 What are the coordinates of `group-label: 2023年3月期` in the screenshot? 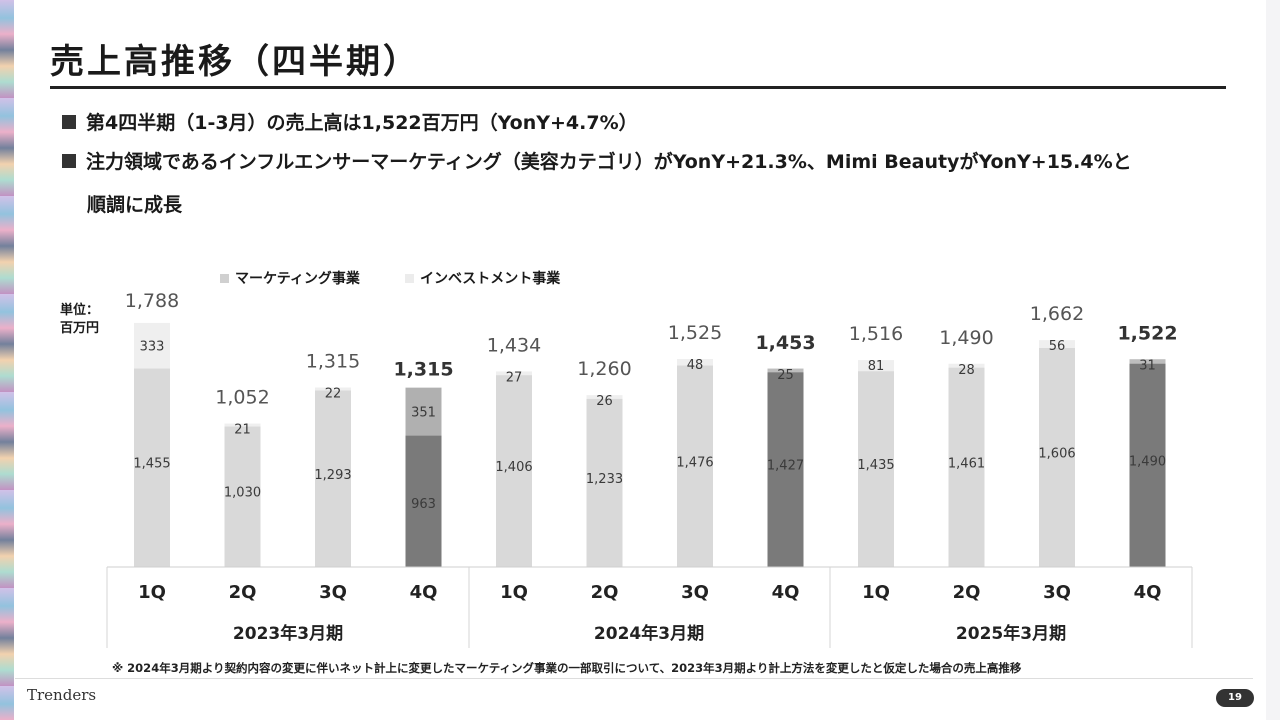 It's located at (288, 633).